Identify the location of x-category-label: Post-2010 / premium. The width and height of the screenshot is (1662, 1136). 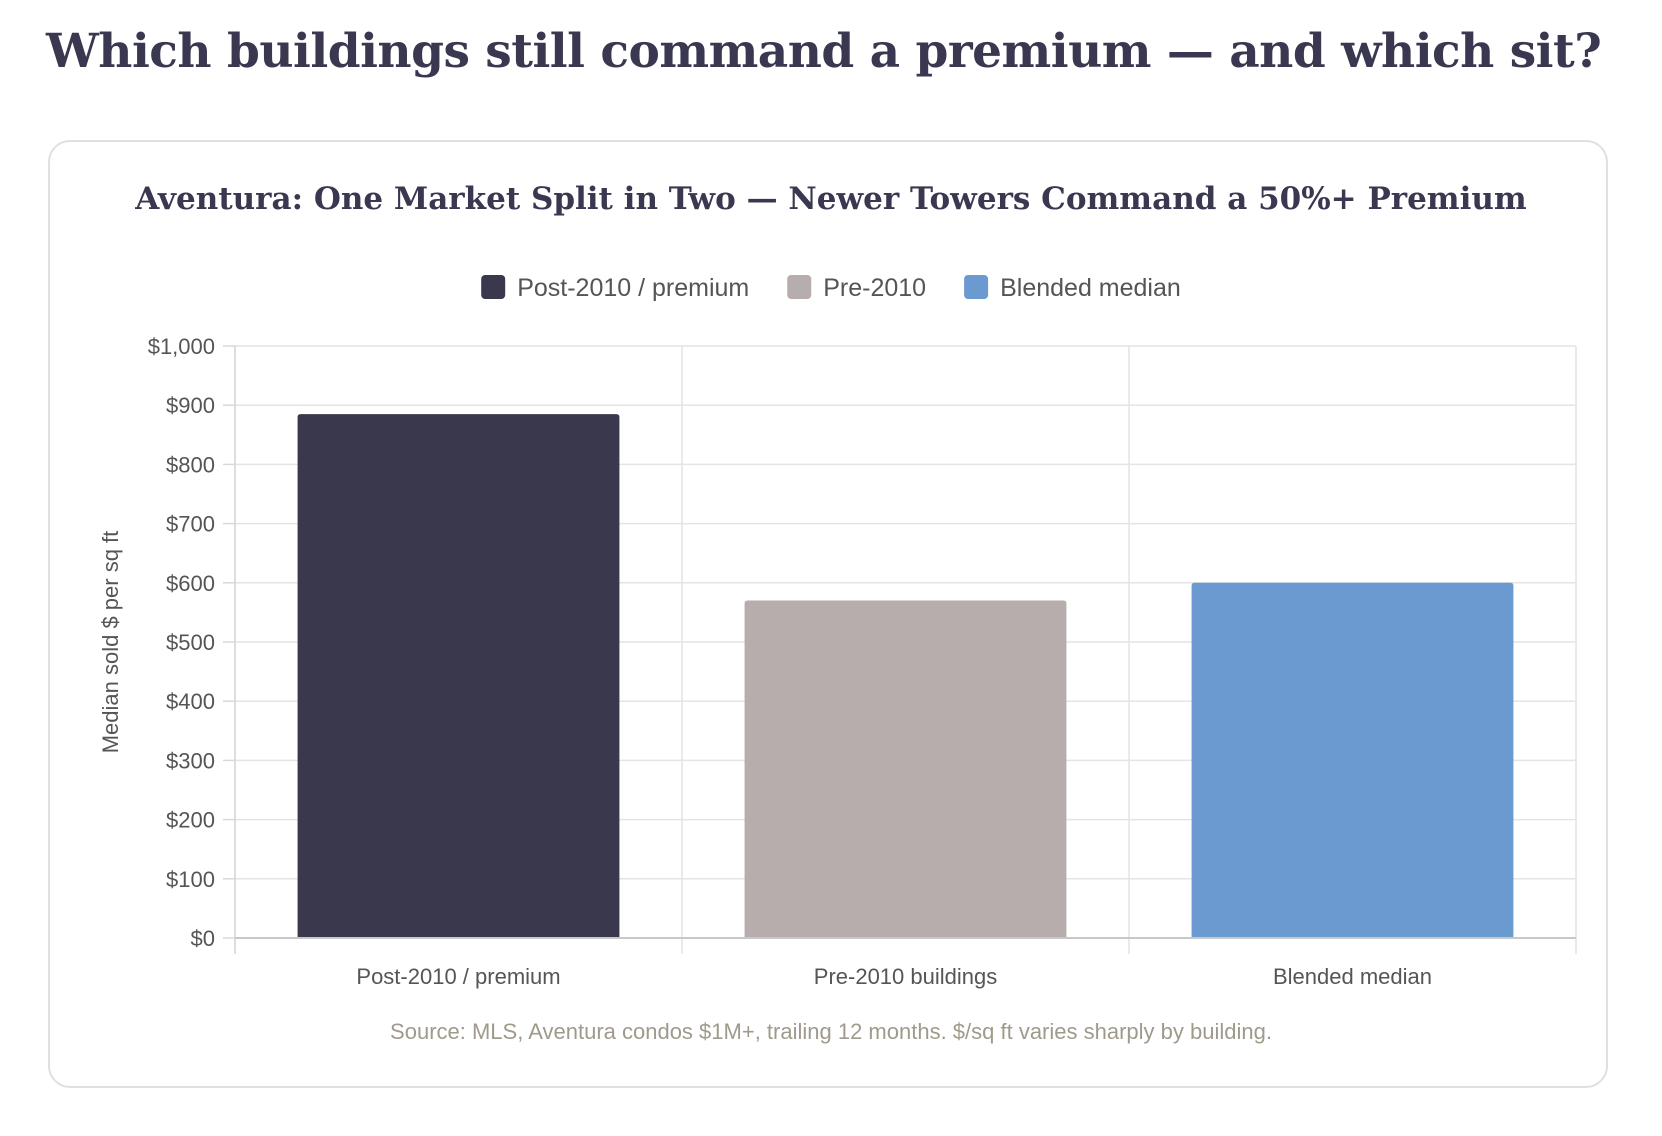
(458, 976).